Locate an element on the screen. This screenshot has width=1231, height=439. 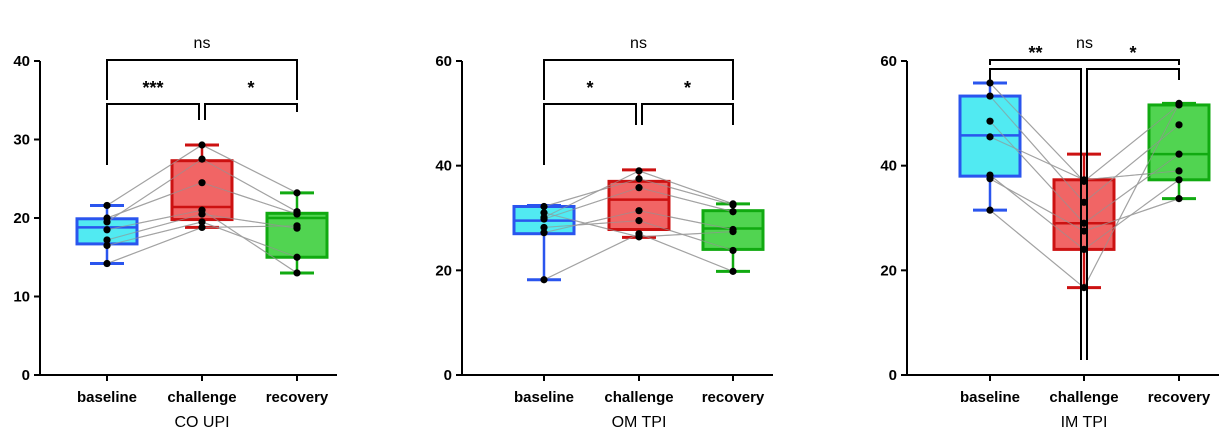
x-axis-title: OM TPI is located at coordinates (639, 422).